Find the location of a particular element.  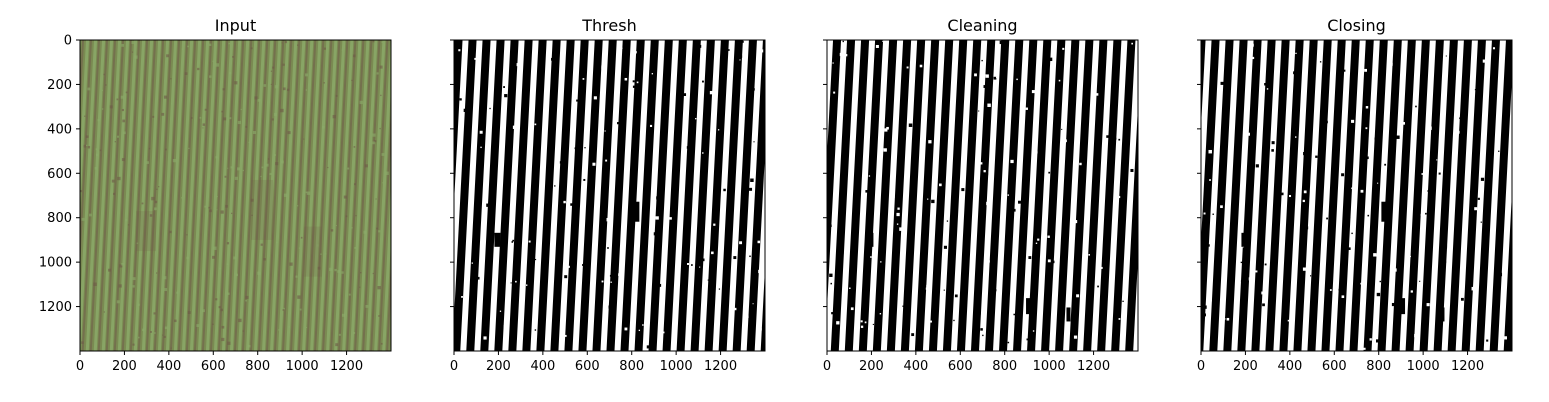

y-tick-label: 200 is located at coordinates (59, 85).